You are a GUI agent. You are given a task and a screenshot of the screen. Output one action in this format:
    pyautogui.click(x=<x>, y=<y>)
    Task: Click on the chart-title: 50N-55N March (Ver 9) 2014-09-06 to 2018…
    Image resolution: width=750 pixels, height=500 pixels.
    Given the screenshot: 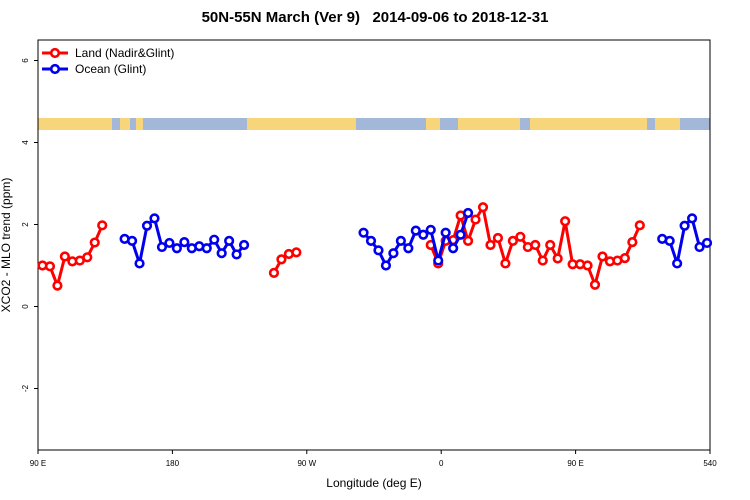 What is the action you would take?
    pyautogui.click(x=375, y=17)
    